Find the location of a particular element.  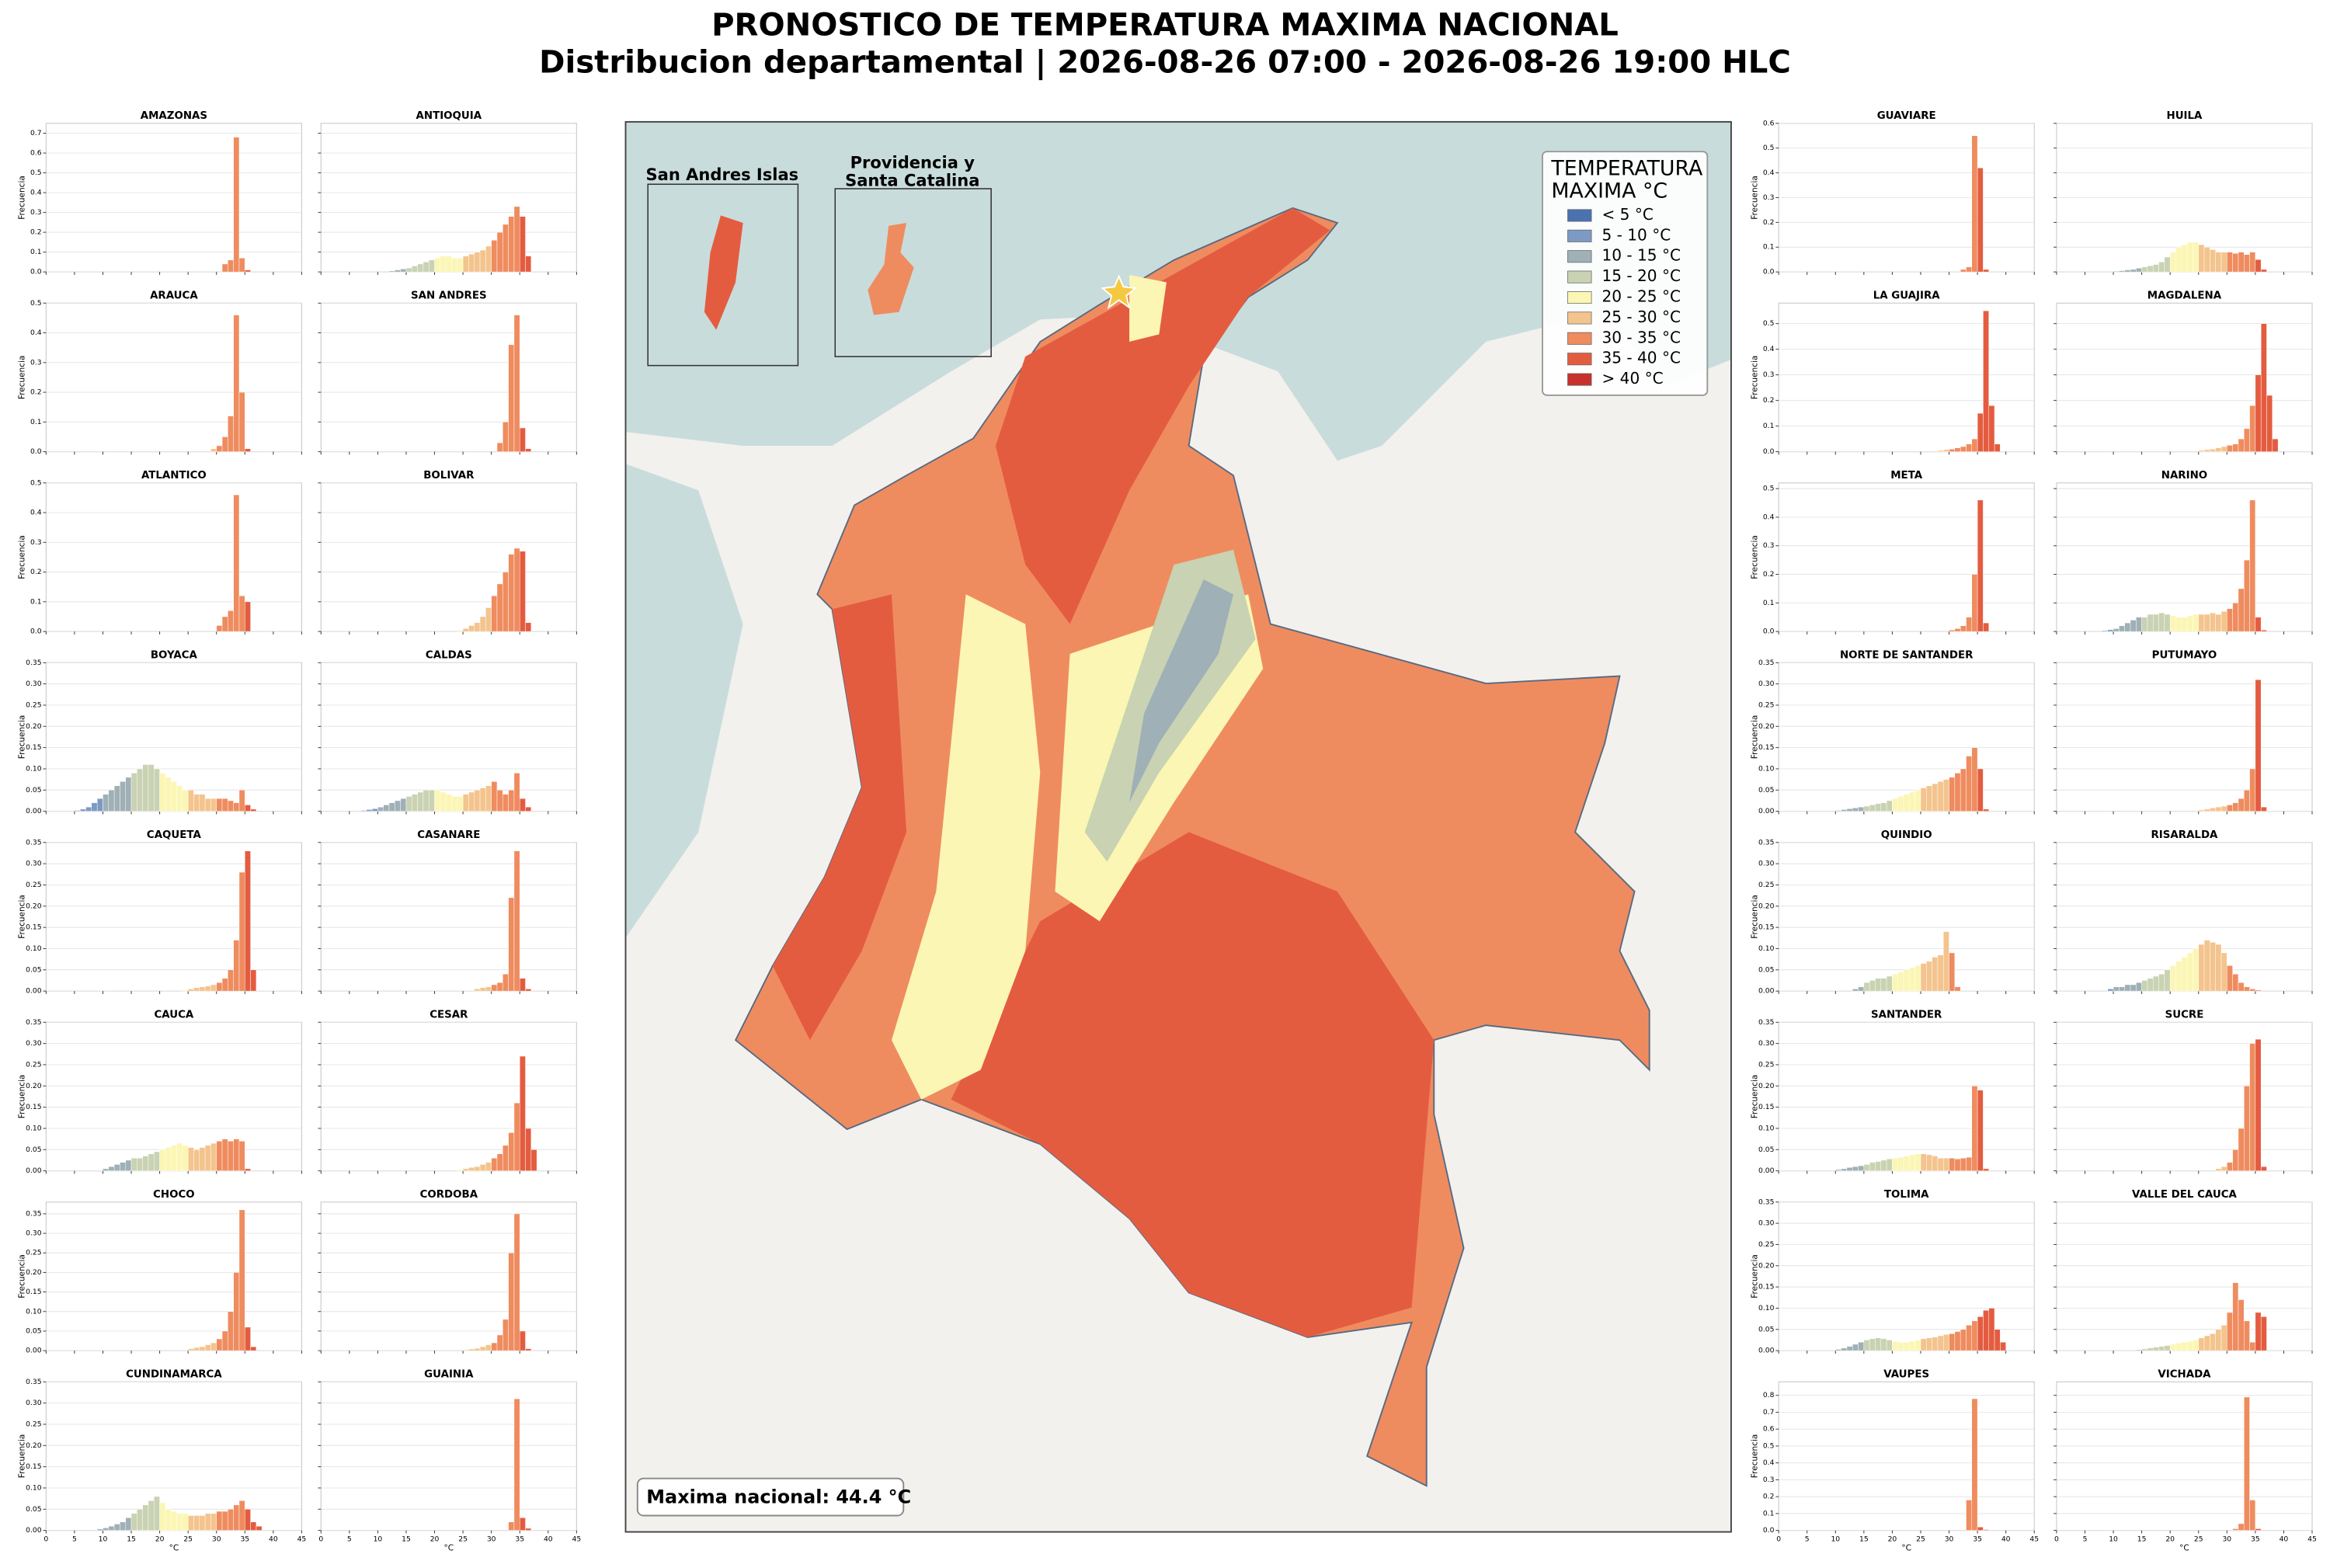

y-tick-label: 0.20 is located at coordinates (34, 1273).